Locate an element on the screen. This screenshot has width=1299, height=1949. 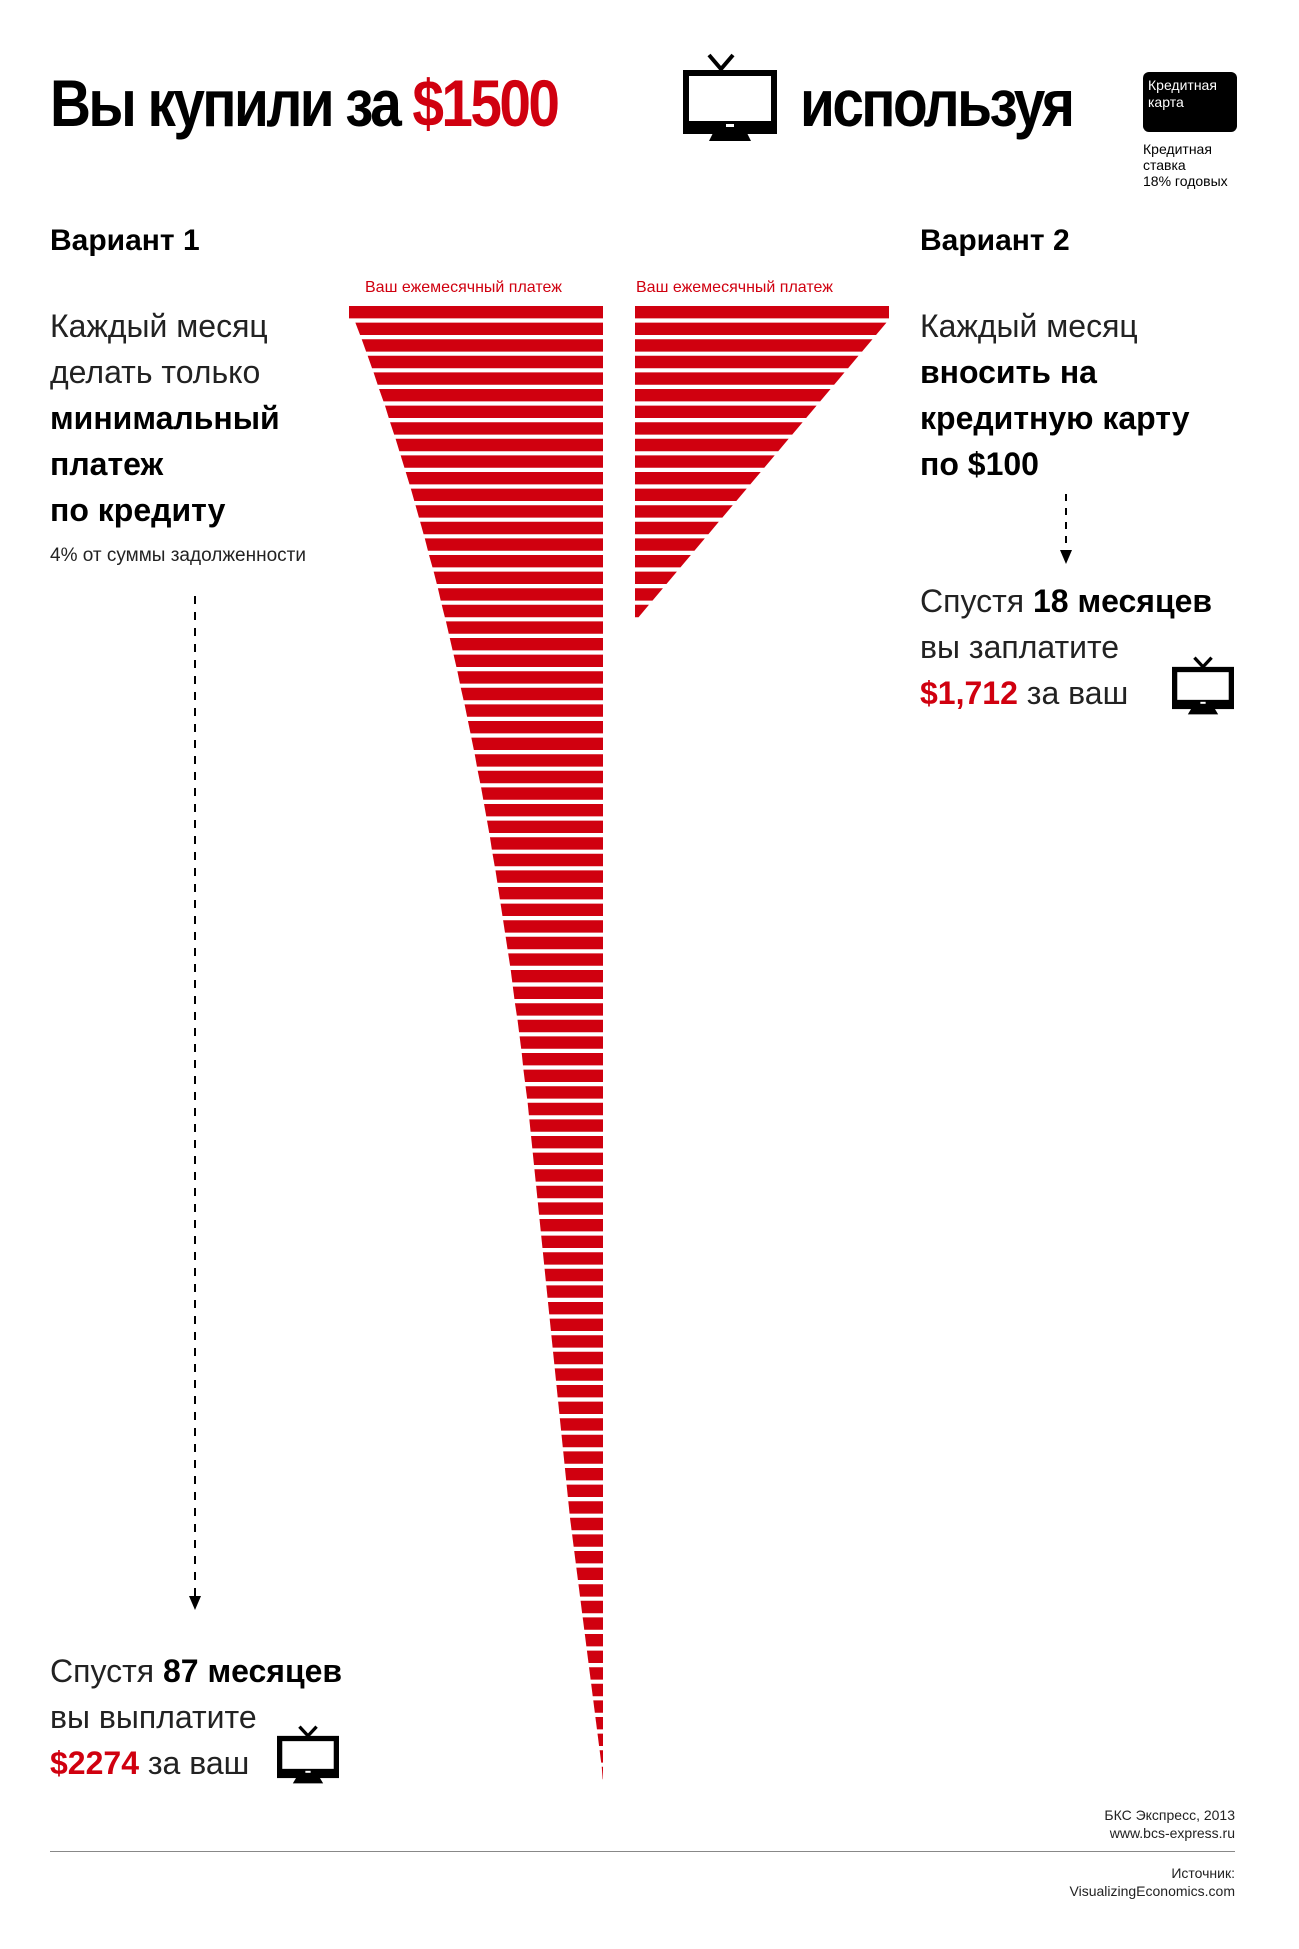
source-value: VisualizingEconomics.com is located at coordinates (1152, 1891).